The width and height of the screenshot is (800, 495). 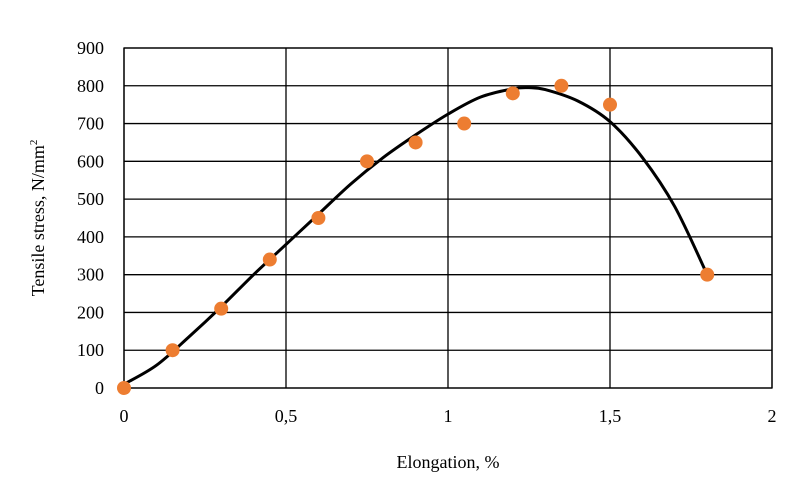 I want to click on y-tick-label: 500, so click(x=90, y=199).